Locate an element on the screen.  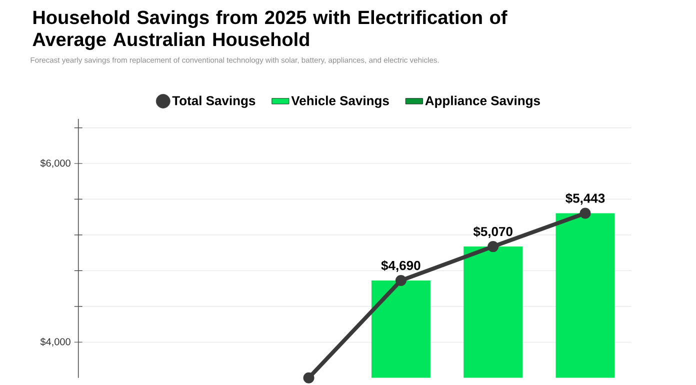
data-label: $5,443 is located at coordinates (585, 199).